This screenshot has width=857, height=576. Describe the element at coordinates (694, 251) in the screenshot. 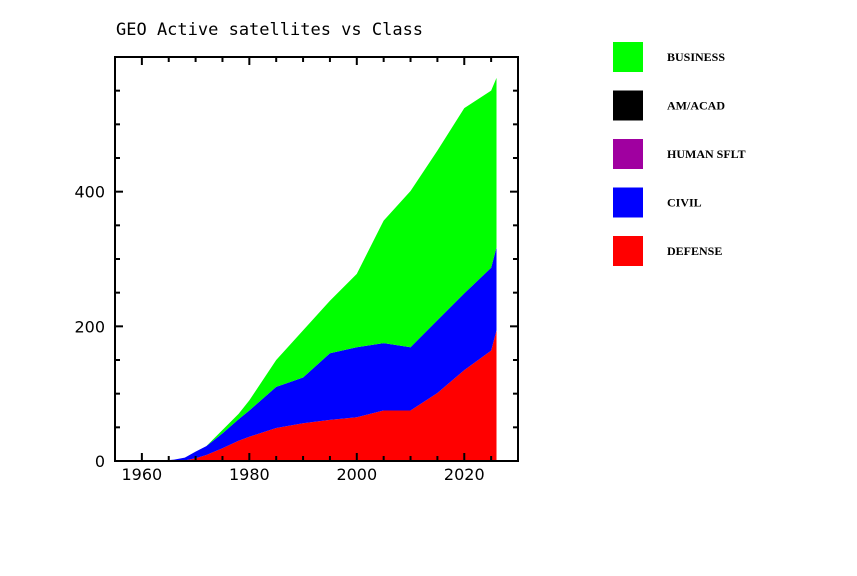

I see `legend-label: DEFENSE` at that location.